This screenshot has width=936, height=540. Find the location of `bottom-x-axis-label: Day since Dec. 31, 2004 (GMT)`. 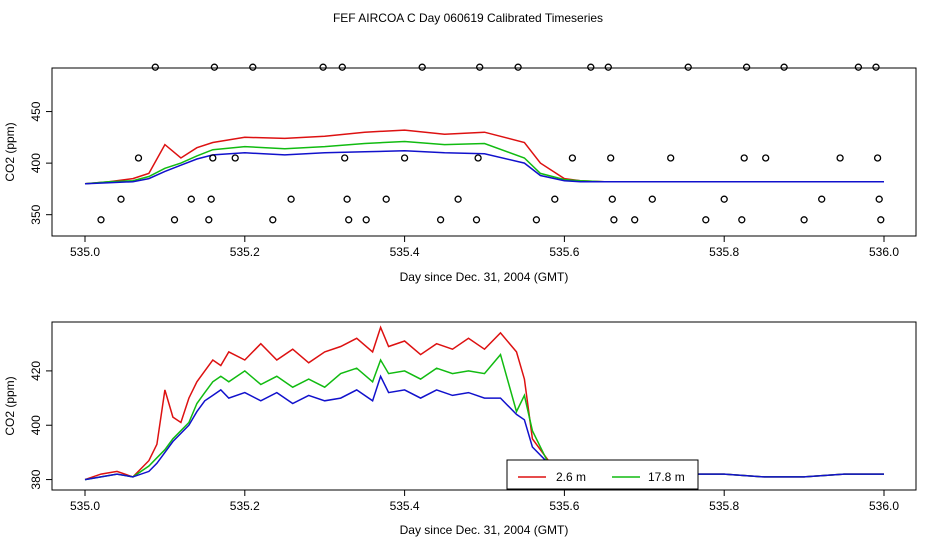

bottom-x-axis-label: Day since Dec. 31, 2004 (GMT) is located at coordinates (484, 530).